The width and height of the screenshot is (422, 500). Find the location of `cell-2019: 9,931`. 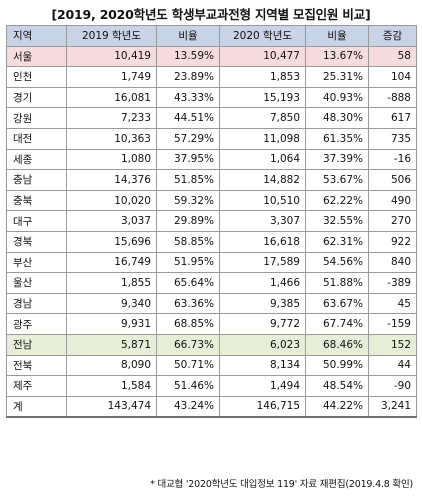

cell-2019: 9,931 is located at coordinates (111, 324).